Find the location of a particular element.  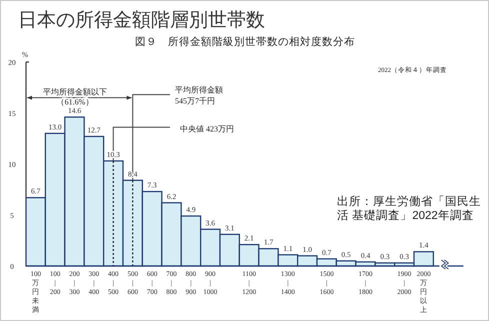

arrow-below-mean: 平均所得金額以下（61.6%） is located at coordinates (79, 97).